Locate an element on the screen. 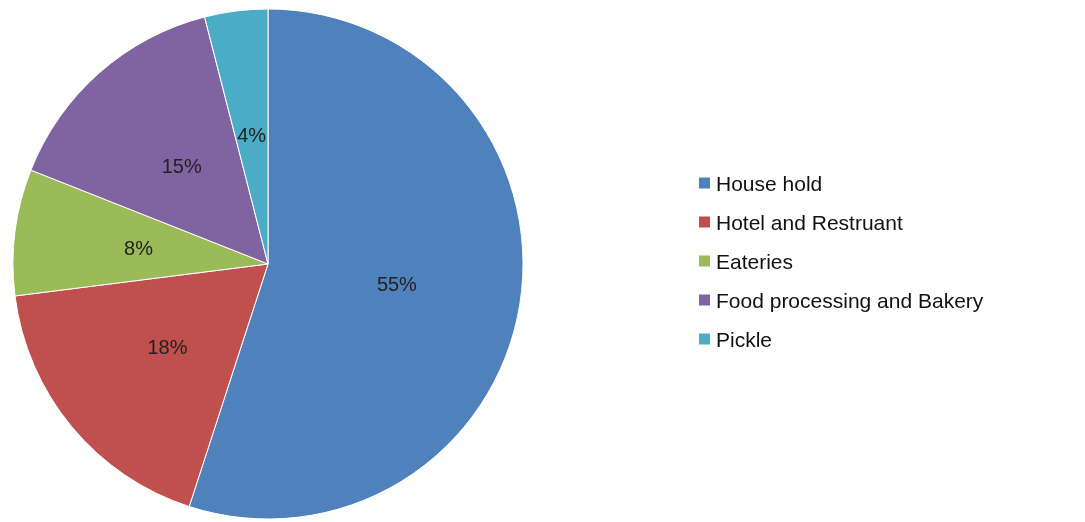 The width and height of the screenshot is (1085, 522). legend-label: Eateries is located at coordinates (755, 261).